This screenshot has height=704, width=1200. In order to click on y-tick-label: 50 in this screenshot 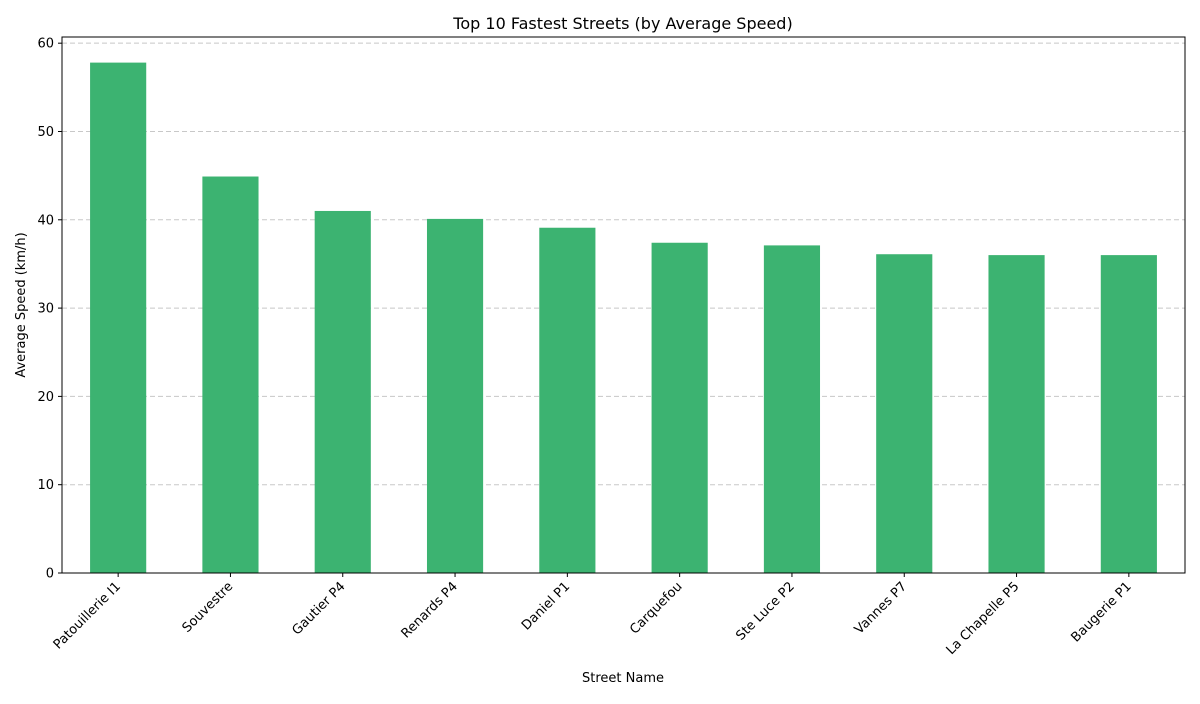, I will do `click(45, 132)`.